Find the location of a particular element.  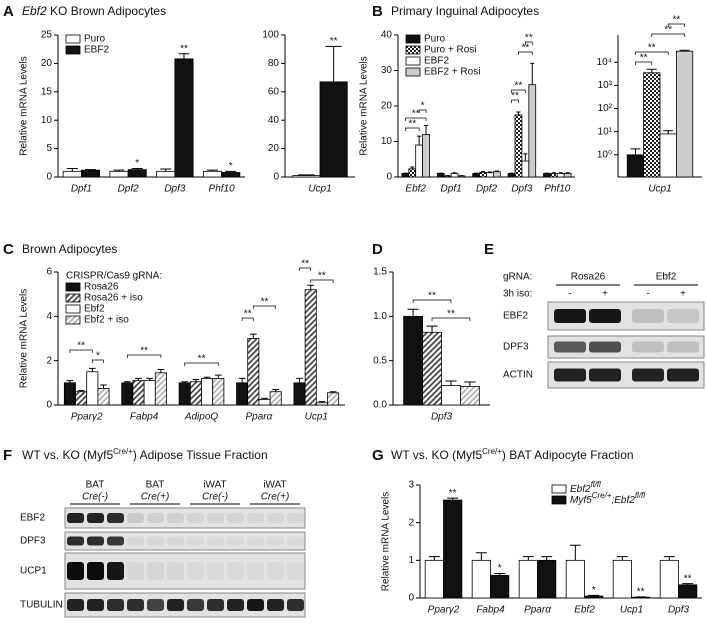

legend-label-part: Ebf2 is located at coordinates (580, 489).